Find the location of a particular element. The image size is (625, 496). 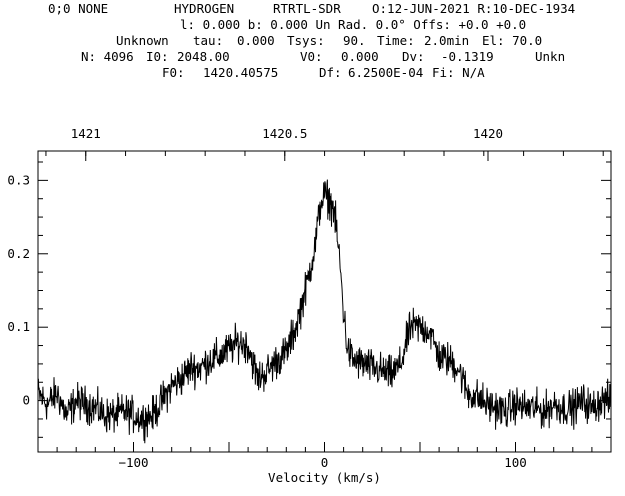

tau-value: 0.000 is located at coordinates (256, 40).